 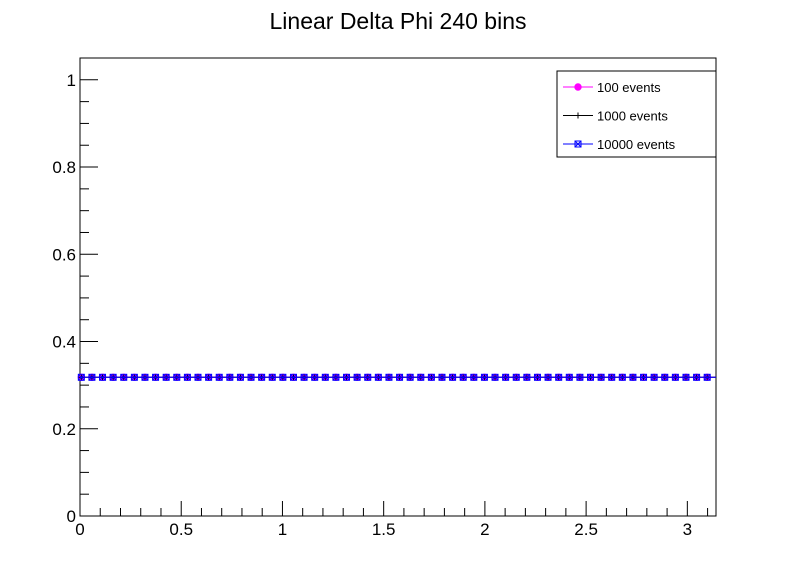 I want to click on x-tick-label: 0, so click(x=79, y=529).